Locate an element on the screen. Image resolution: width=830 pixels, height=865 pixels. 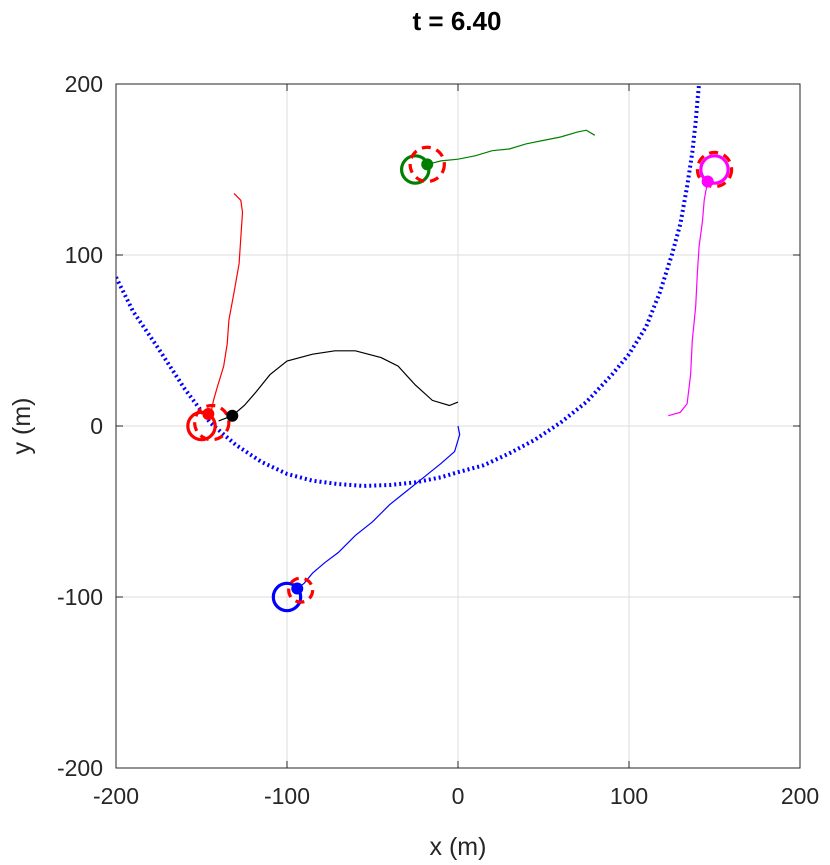
y-tick-label-3: 100 is located at coordinates (84, 255).